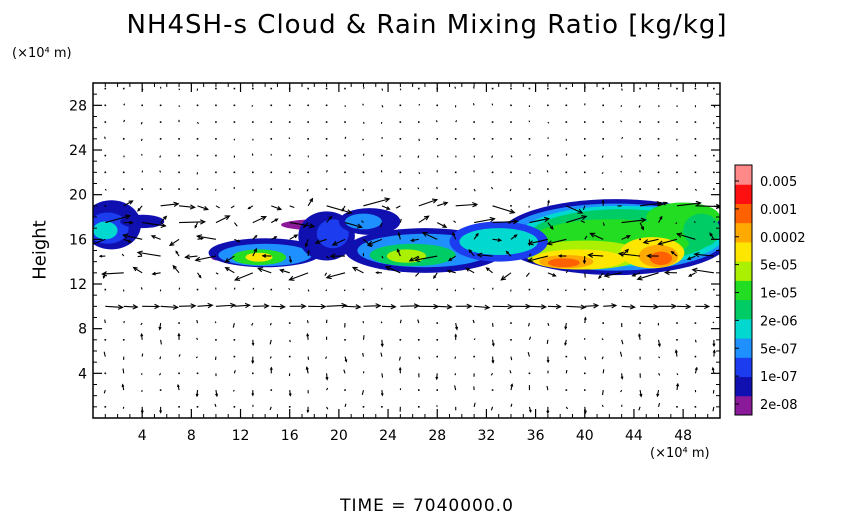  Describe the element at coordinates (78, 285) in the screenshot. I see `y-tick-label: 12` at that location.